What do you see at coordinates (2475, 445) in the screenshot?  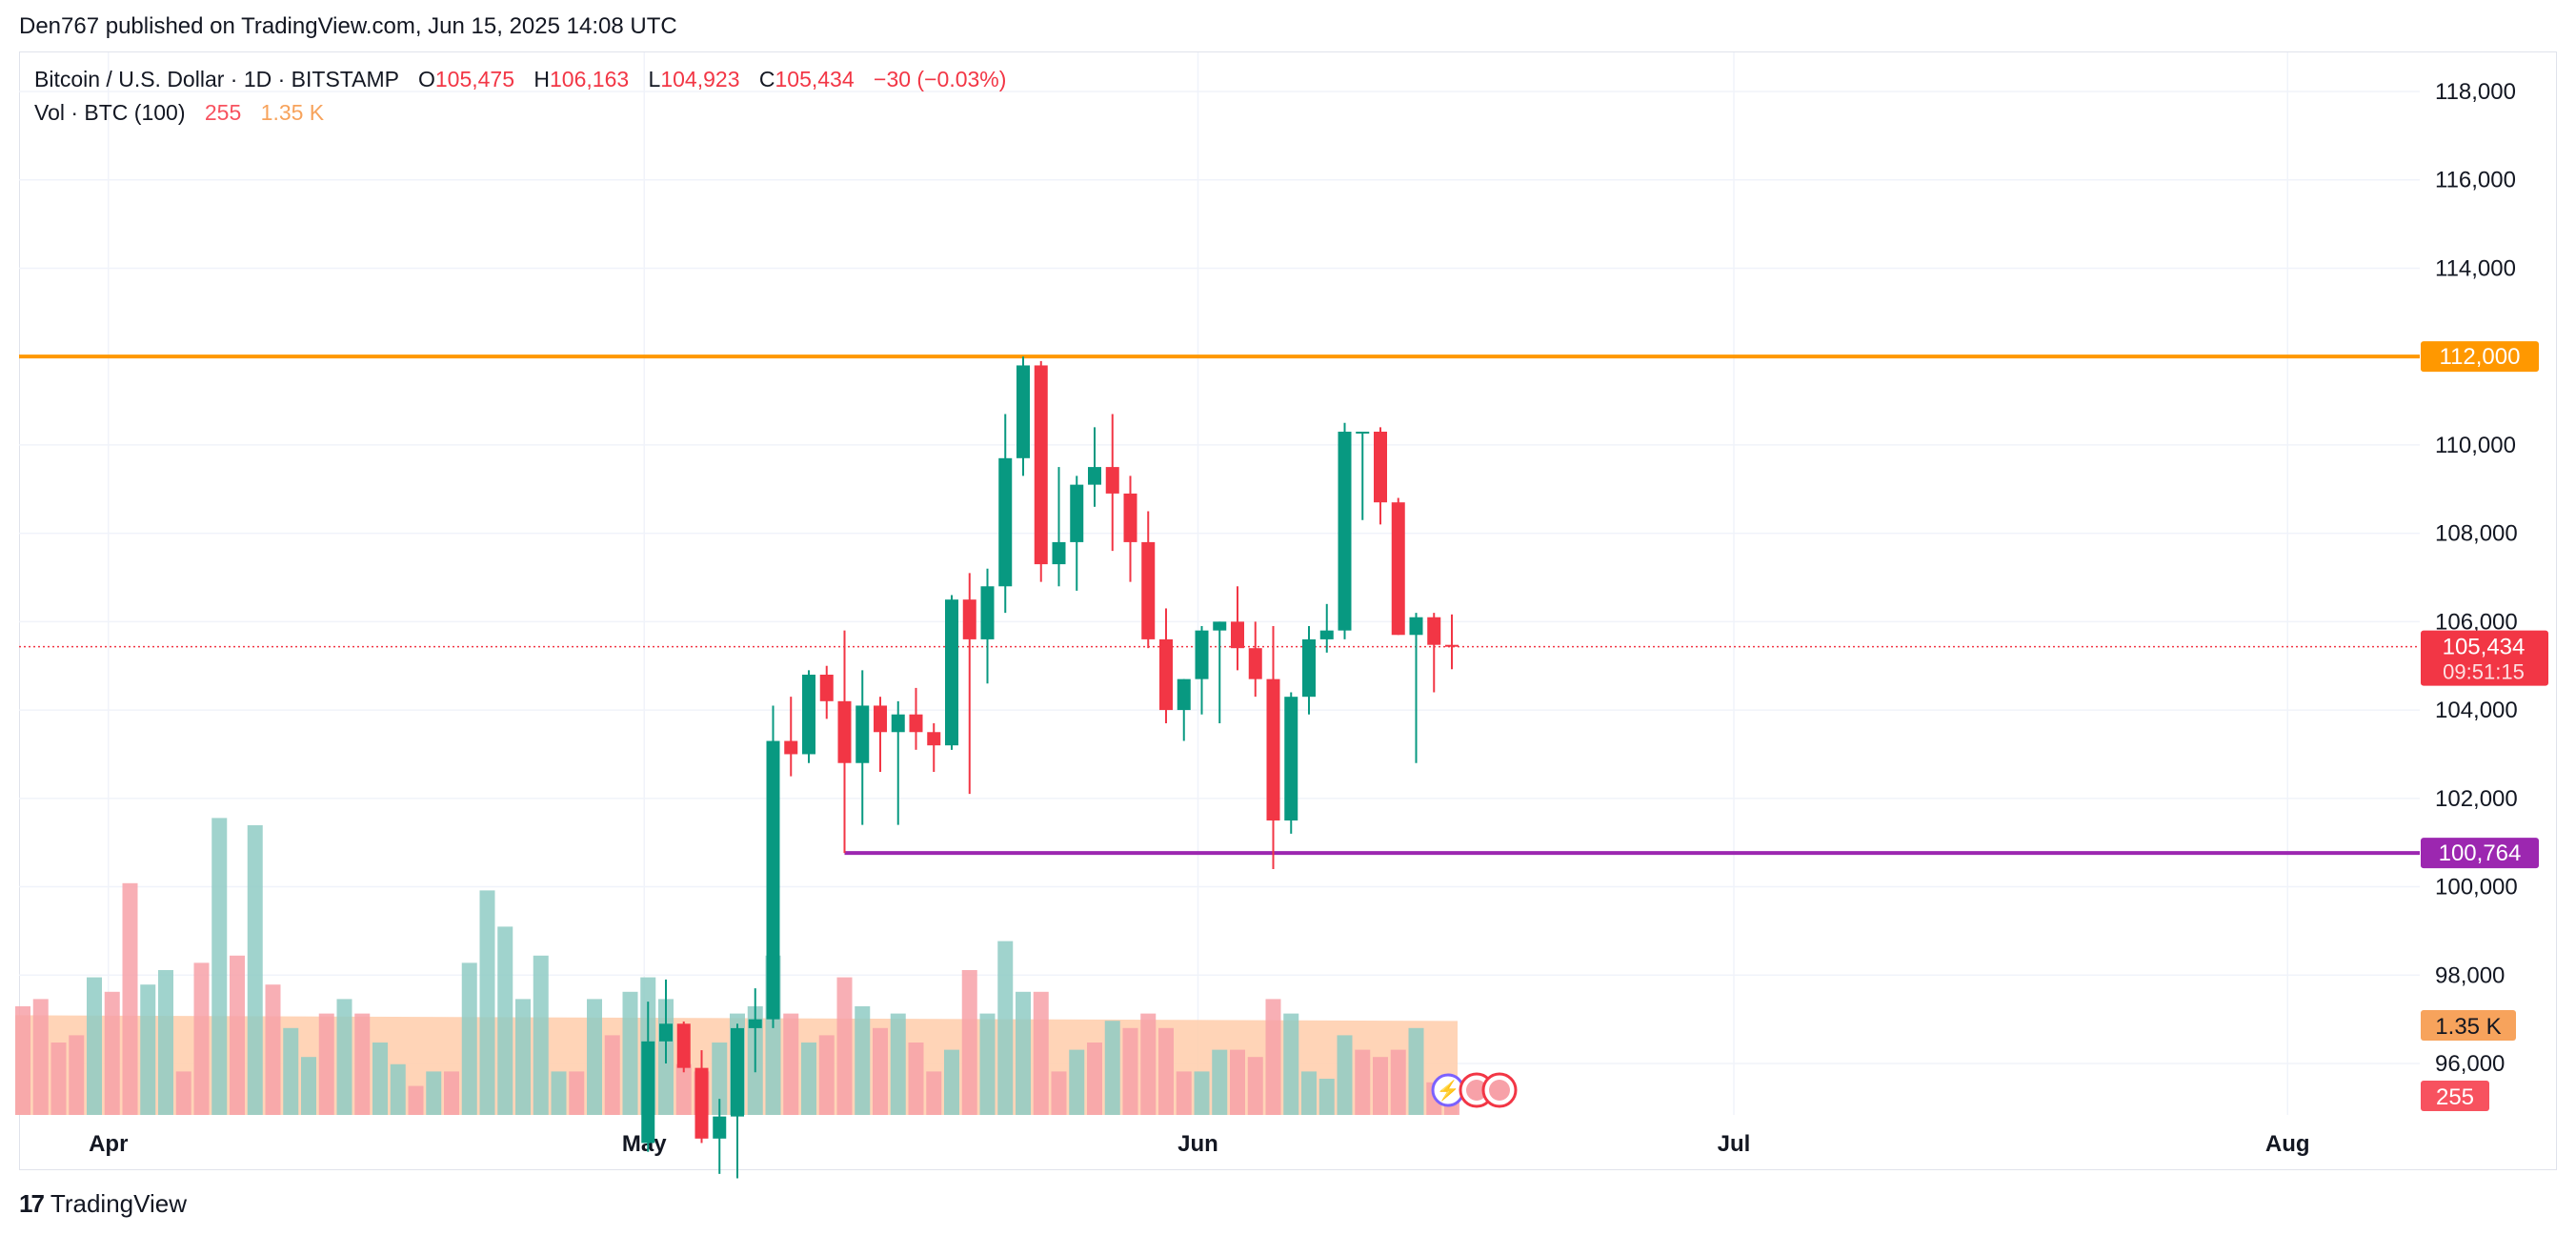 I see `y-tick-label: 110,000` at bounding box center [2475, 445].